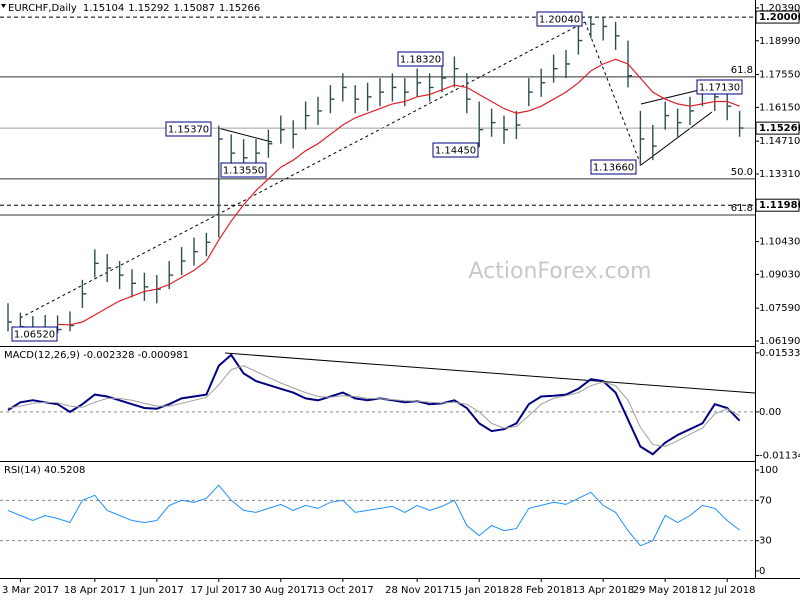 This screenshot has height=600, width=800. What do you see at coordinates (417, 590) in the screenshot?
I see `x-tick-label: 28 Nov 2017` at bounding box center [417, 590].